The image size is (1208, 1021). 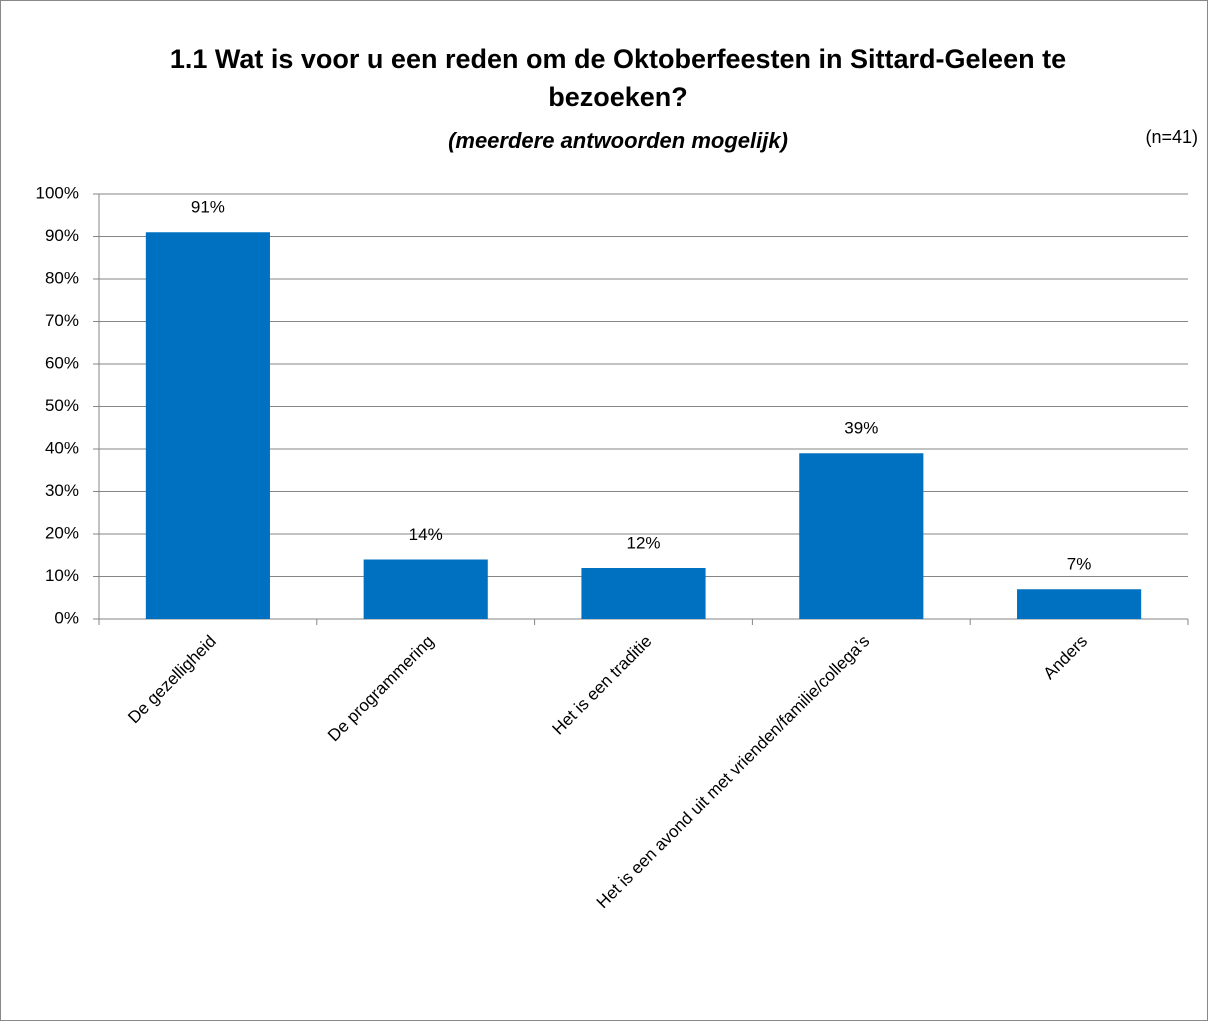 What do you see at coordinates (62, 362) in the screenshot?
I see `y-tick-label: 60%` at bounding box center [62, 362].